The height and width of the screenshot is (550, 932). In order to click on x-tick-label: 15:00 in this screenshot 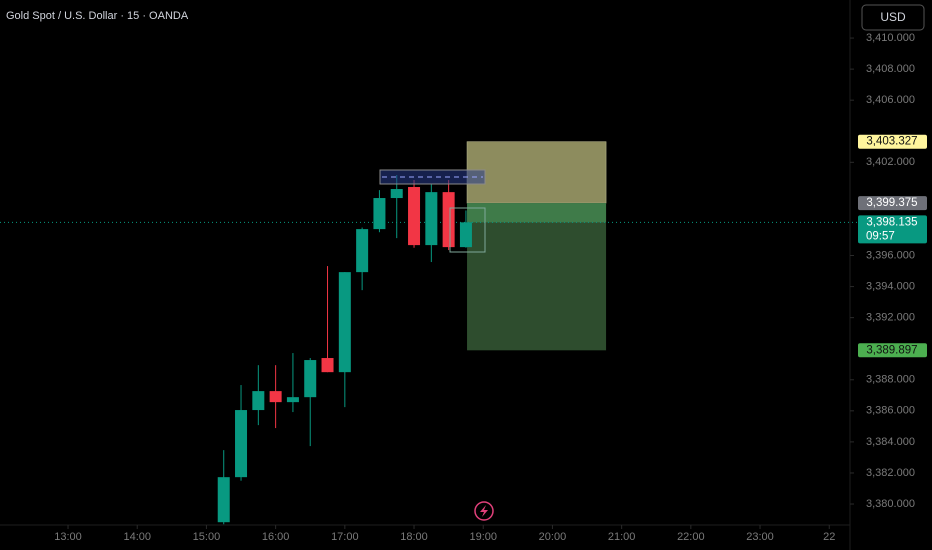, I will do `click(207, 537)`.